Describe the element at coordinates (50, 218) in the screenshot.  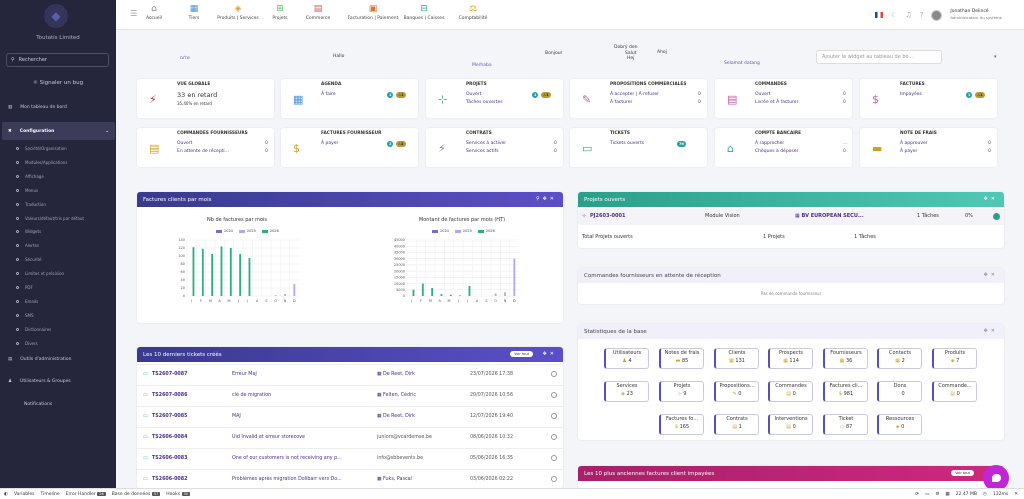
I see `sidebar-subitem: Valeurs/défaut/tris par défaut` at that location.